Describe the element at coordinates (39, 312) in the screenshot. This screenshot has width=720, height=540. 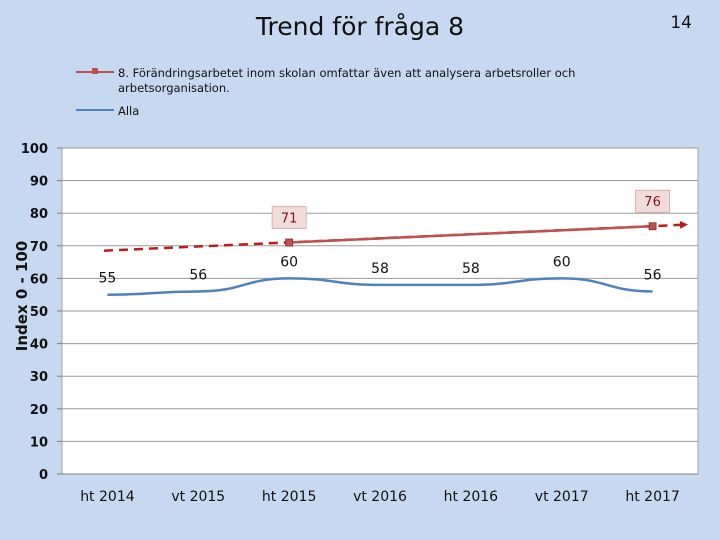
I see `y-tick-label: 50` at that location.